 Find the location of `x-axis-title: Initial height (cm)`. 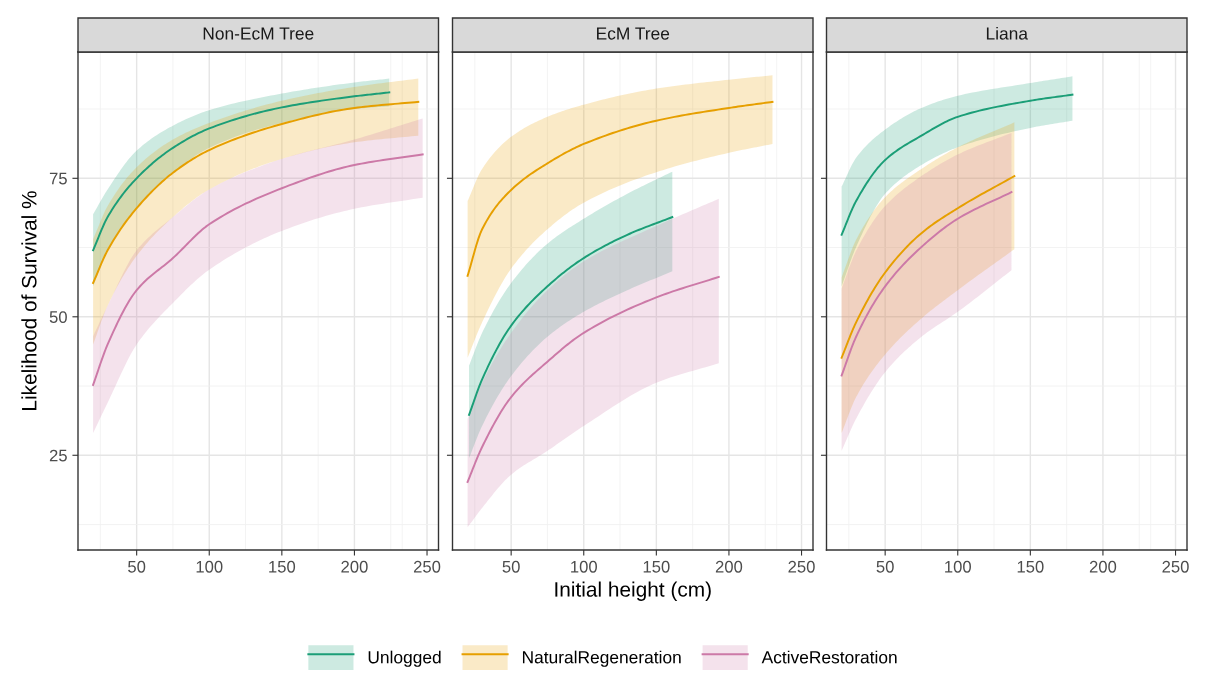

x-axis-title: Initial height (cm) is located at coordinates (633, 591).